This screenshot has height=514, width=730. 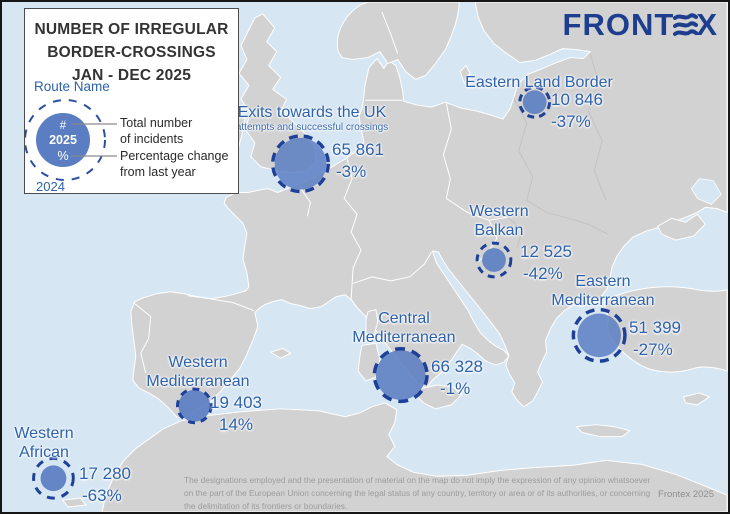 I want to click on route-change: -63%, so click(x=102, y=495).